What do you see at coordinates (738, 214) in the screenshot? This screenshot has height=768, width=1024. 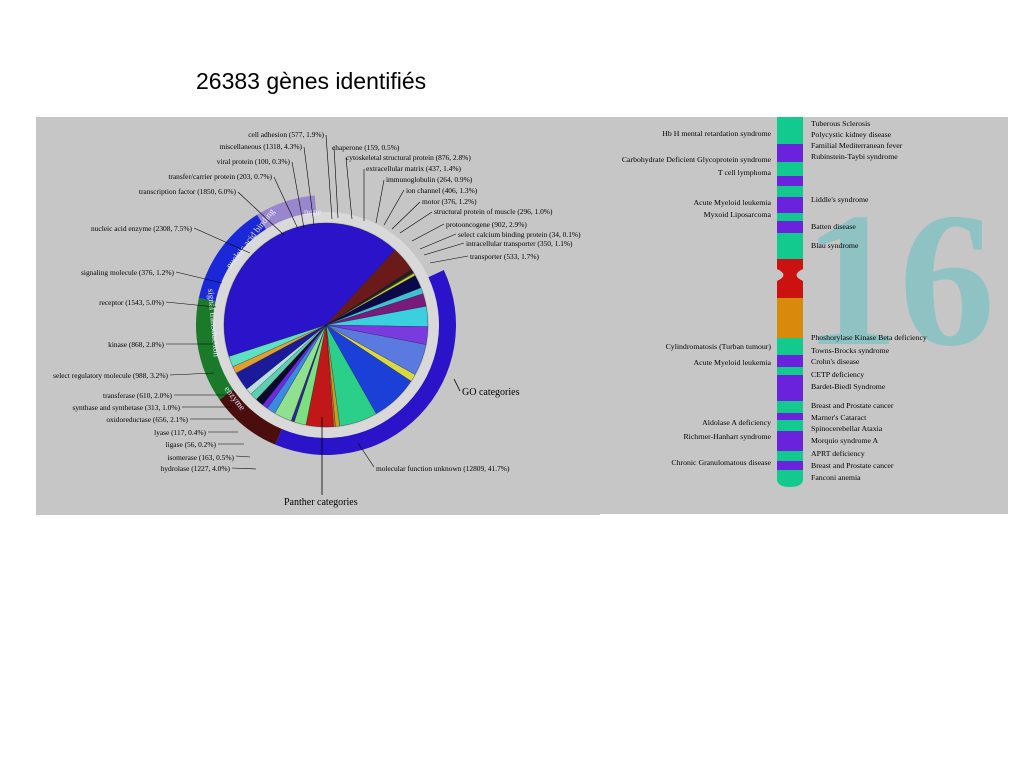 I see `left-label-myxoid: Myxoid Liposarcoma` at bounding box center [738, 214].